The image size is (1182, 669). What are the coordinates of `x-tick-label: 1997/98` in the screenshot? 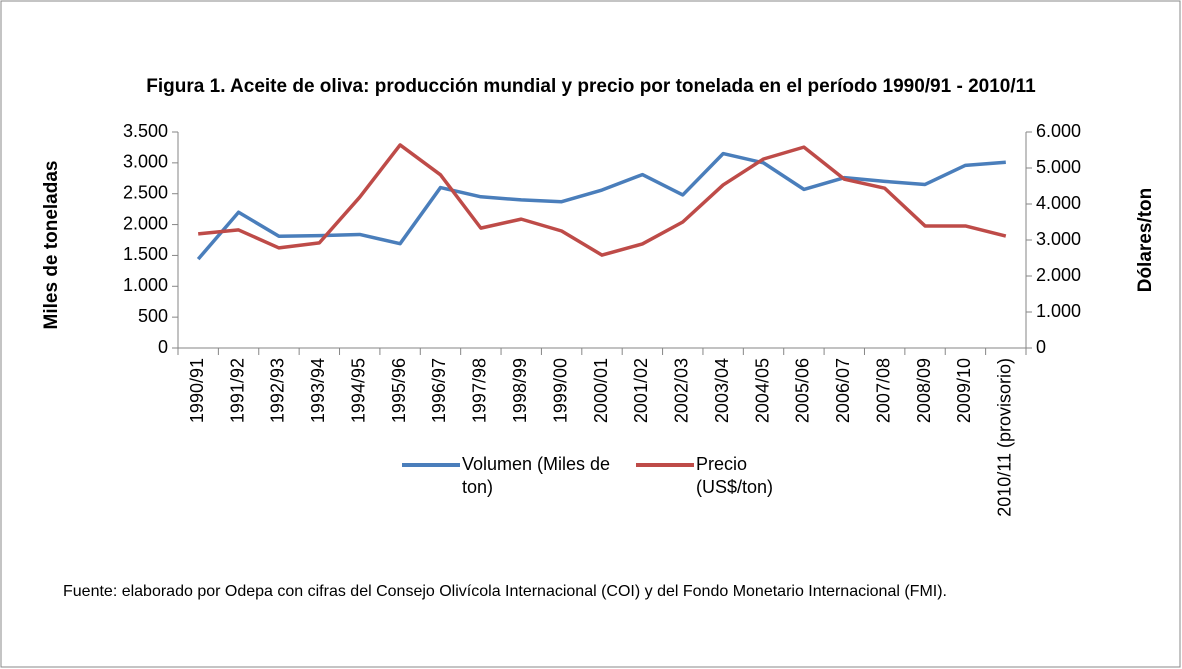 It's located at (480, 390).